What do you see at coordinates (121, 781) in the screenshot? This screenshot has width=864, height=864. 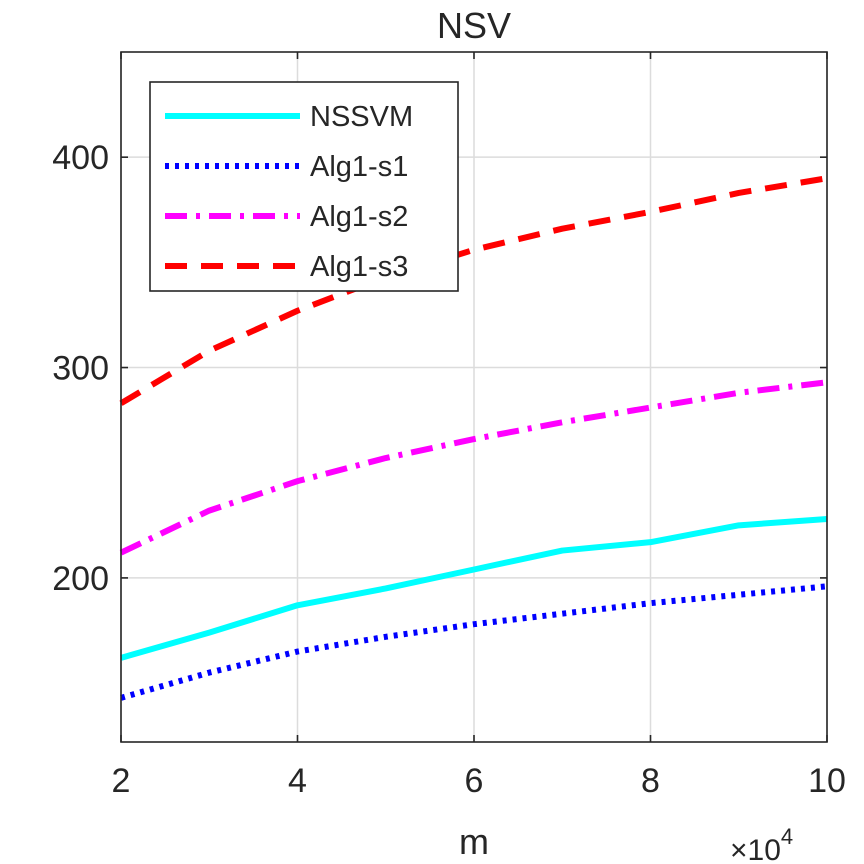 I see `x-tick-label: 2` at bounding box center [121, 781].